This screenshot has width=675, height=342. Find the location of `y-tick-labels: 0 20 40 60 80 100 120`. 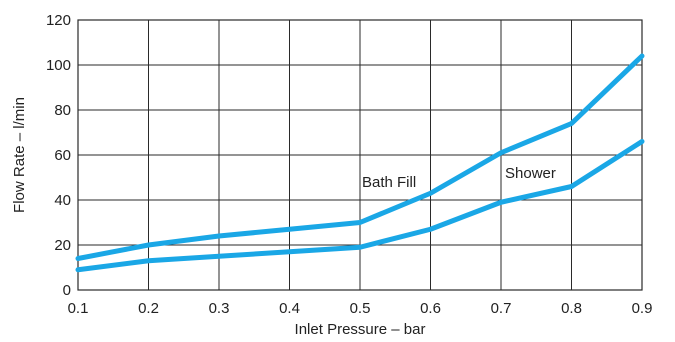

y-tick-labels: 0 20 40 60 80 100 120 is located at coordinates (58, 155).